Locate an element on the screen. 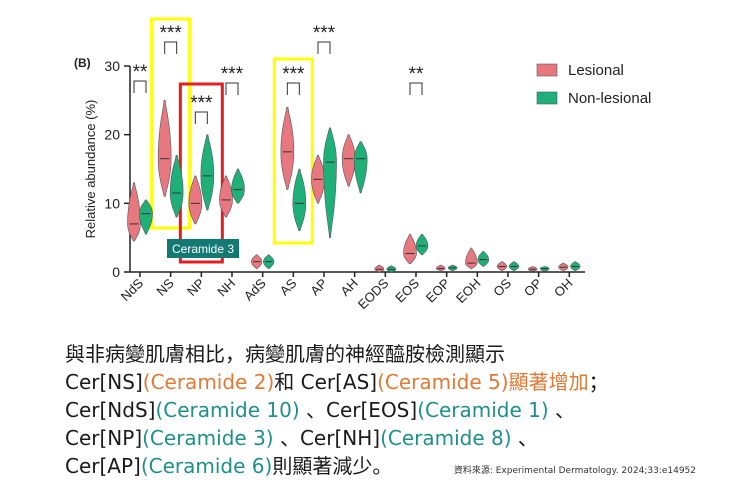 The image size is (740, 499). caption-line-5: Cer[AP](Ceramide 6)則顯著減少。 is located at coordinates (228, 466).